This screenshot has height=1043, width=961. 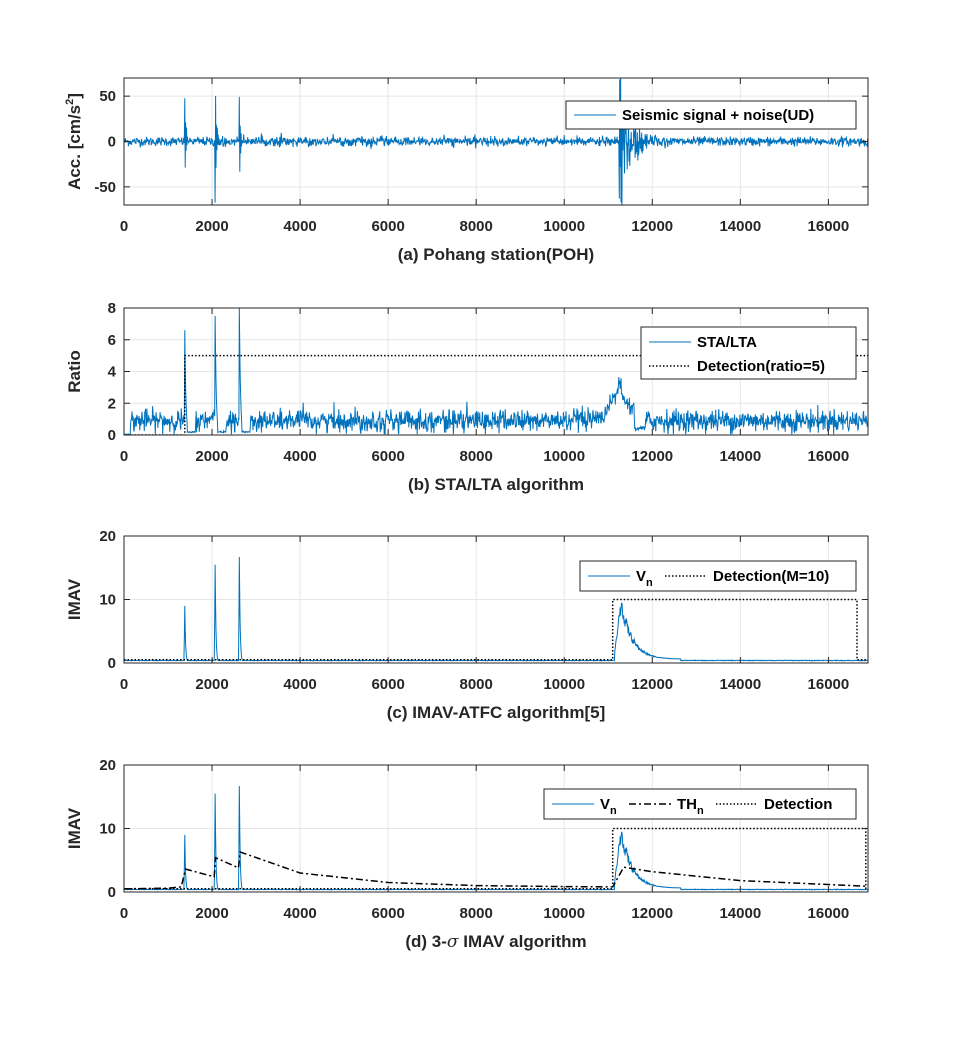 I want to click on legend-label-text: Detection(ratio=5), so click(x=761, y=366).